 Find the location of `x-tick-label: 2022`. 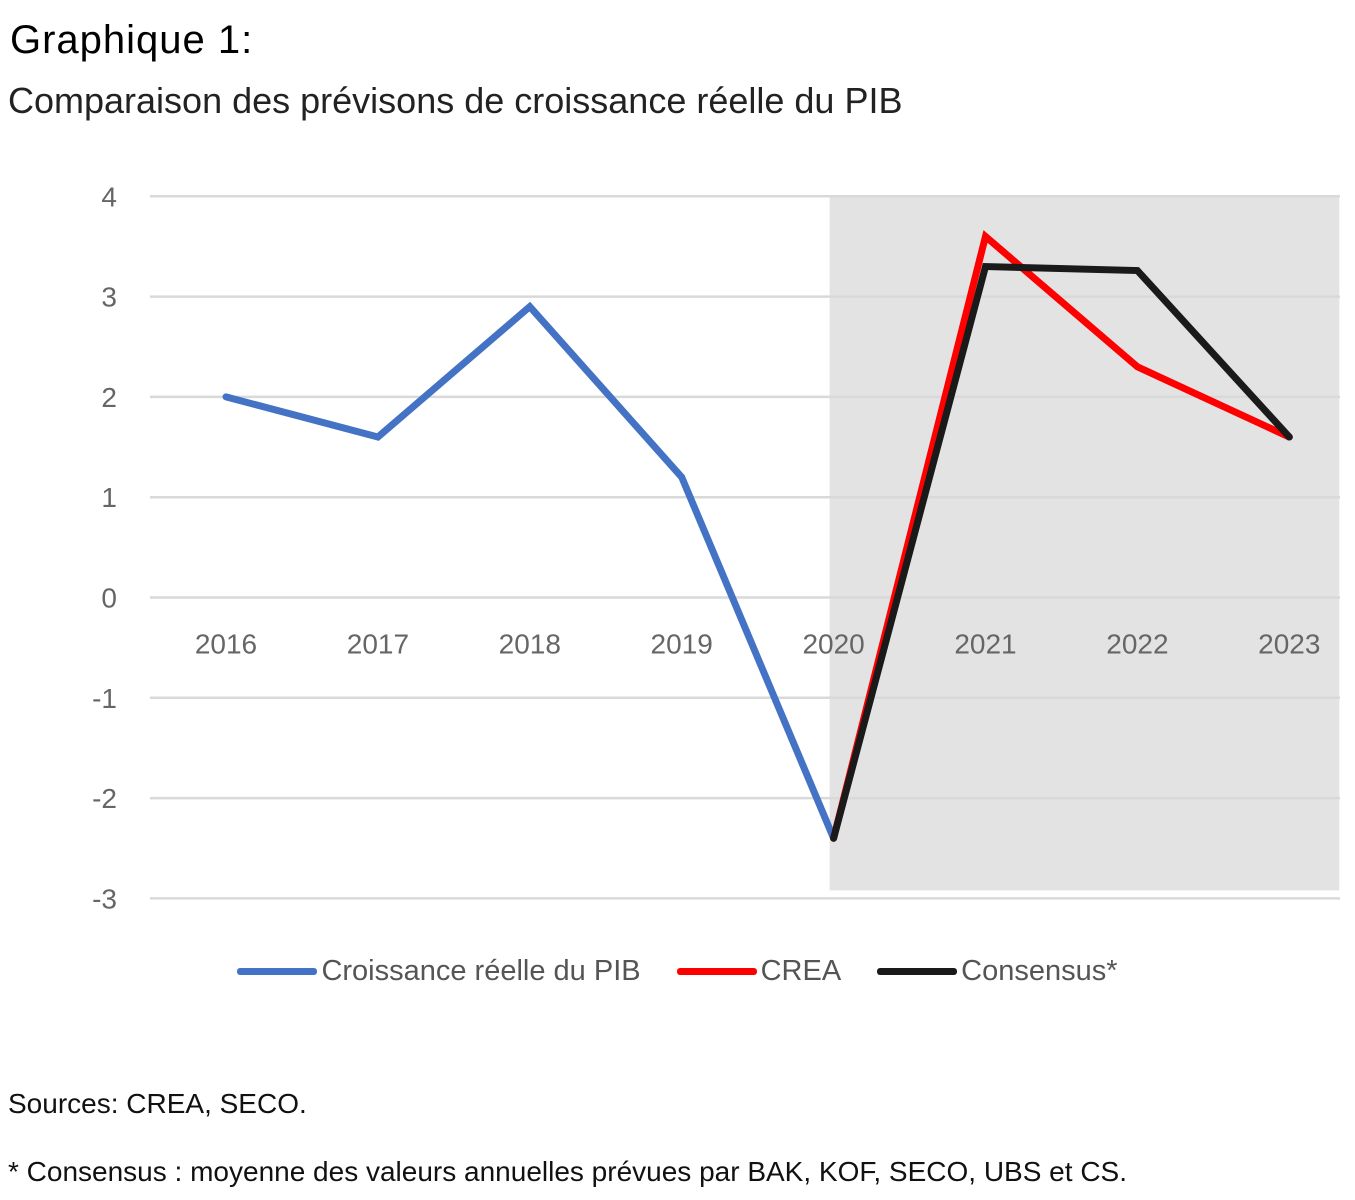

x-tick-label: 2022 is located at coordinates (1137, 644).